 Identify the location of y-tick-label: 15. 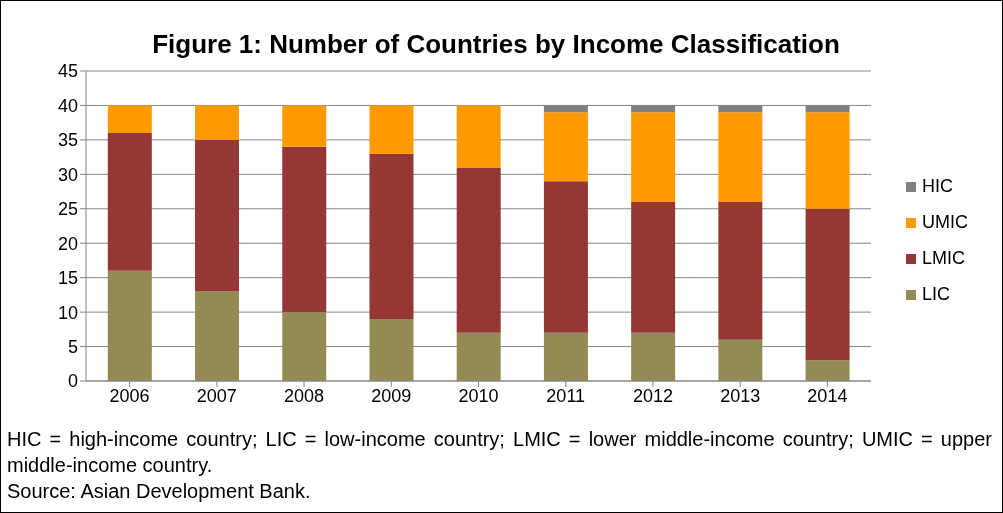
(67, 278).